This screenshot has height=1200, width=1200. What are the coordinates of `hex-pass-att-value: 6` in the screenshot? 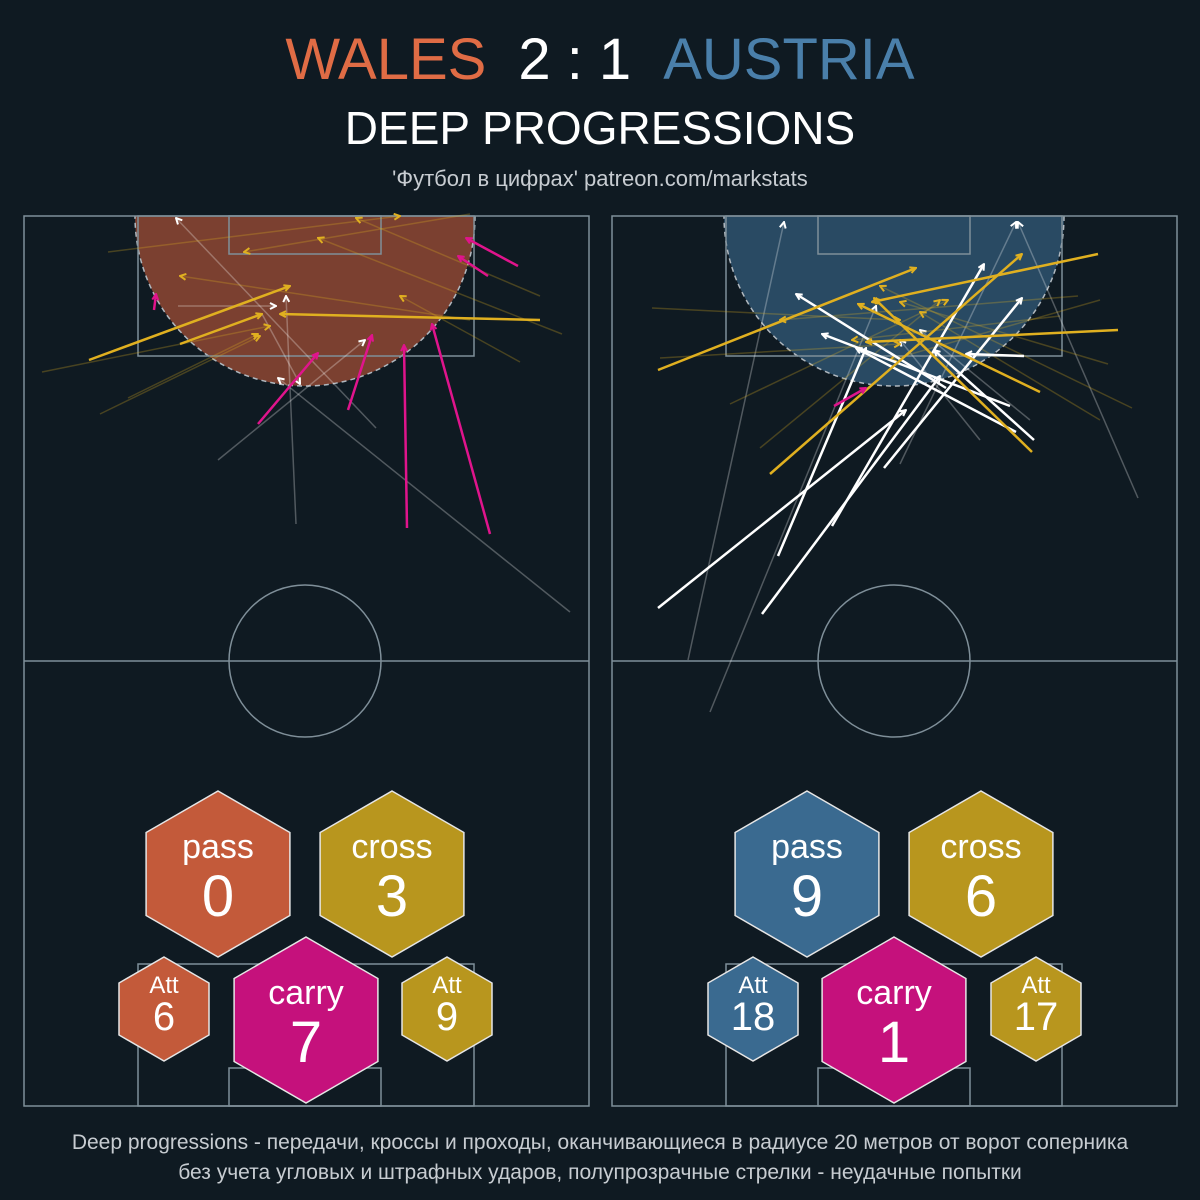 It's located at (164, 1017).